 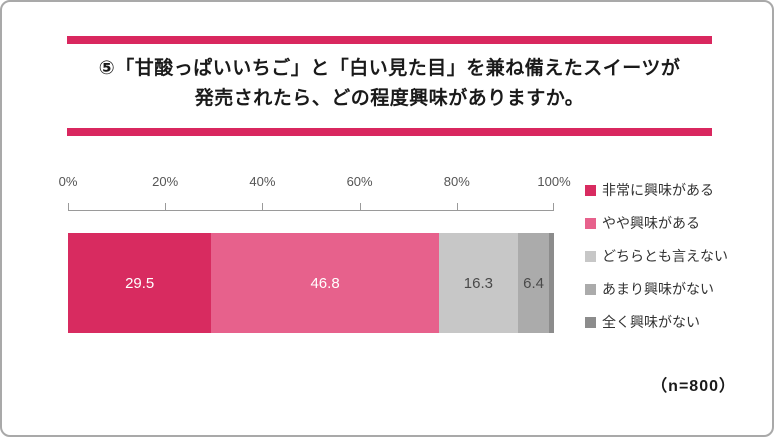 I want to click on legend-item: やや興味がある, so click(x=675, y=223).